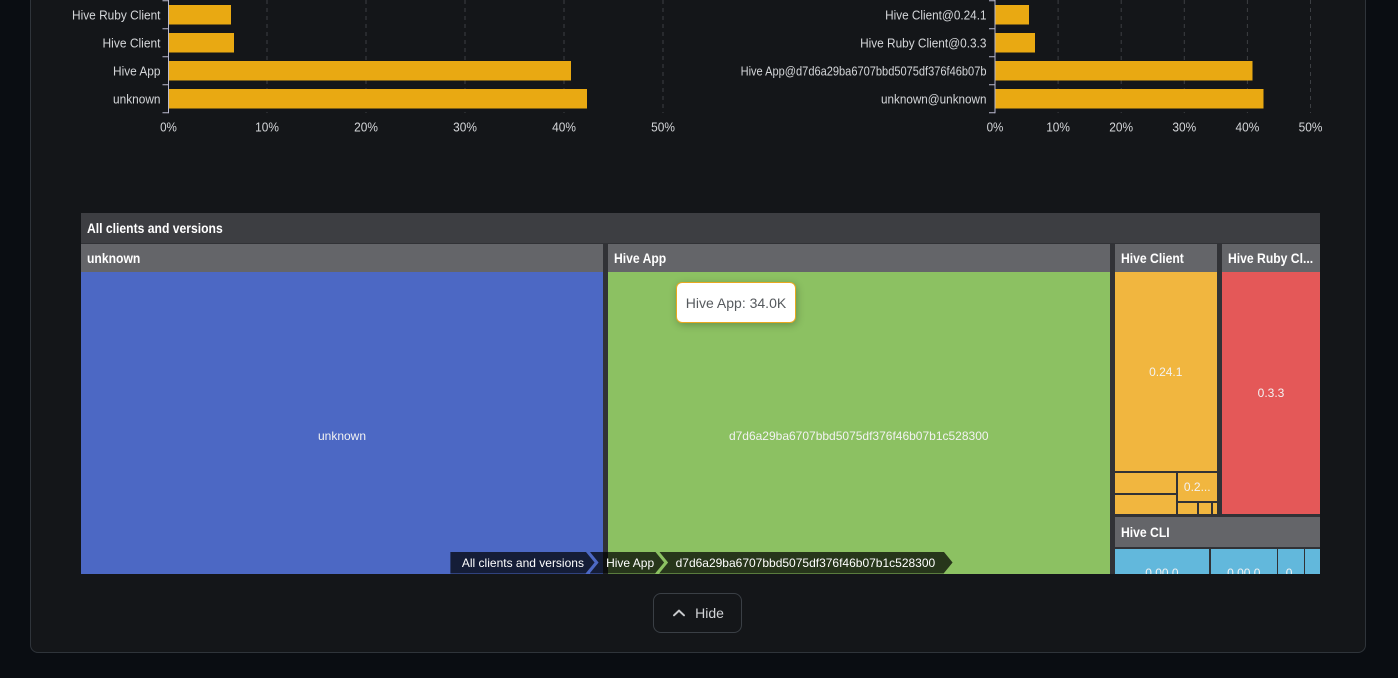 This screenshot has height=678, width=1398. Describe the element at coordinates (137, 71) in the screenshot. I see `svg-text: Hive App` at that location.